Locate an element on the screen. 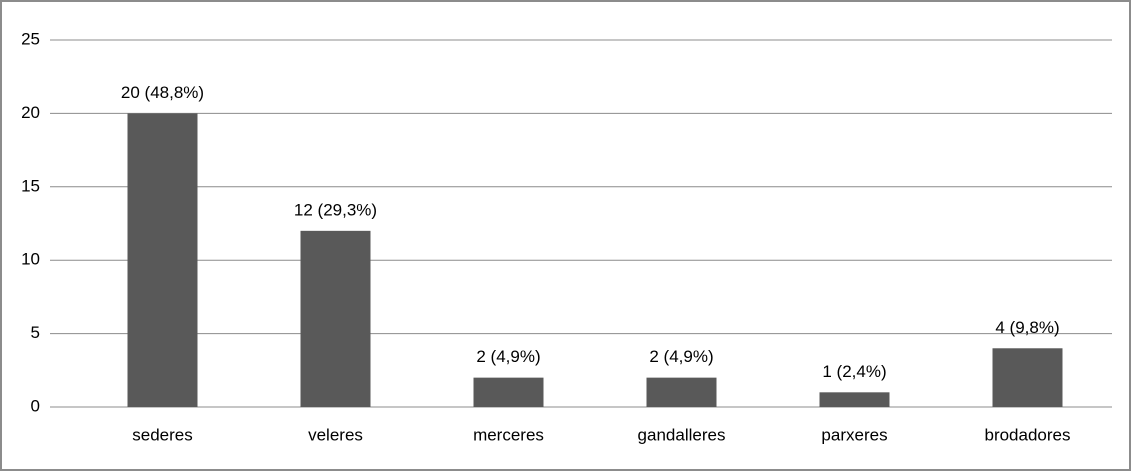  y-tick-label: 0 is located at coordinates (35, 405).